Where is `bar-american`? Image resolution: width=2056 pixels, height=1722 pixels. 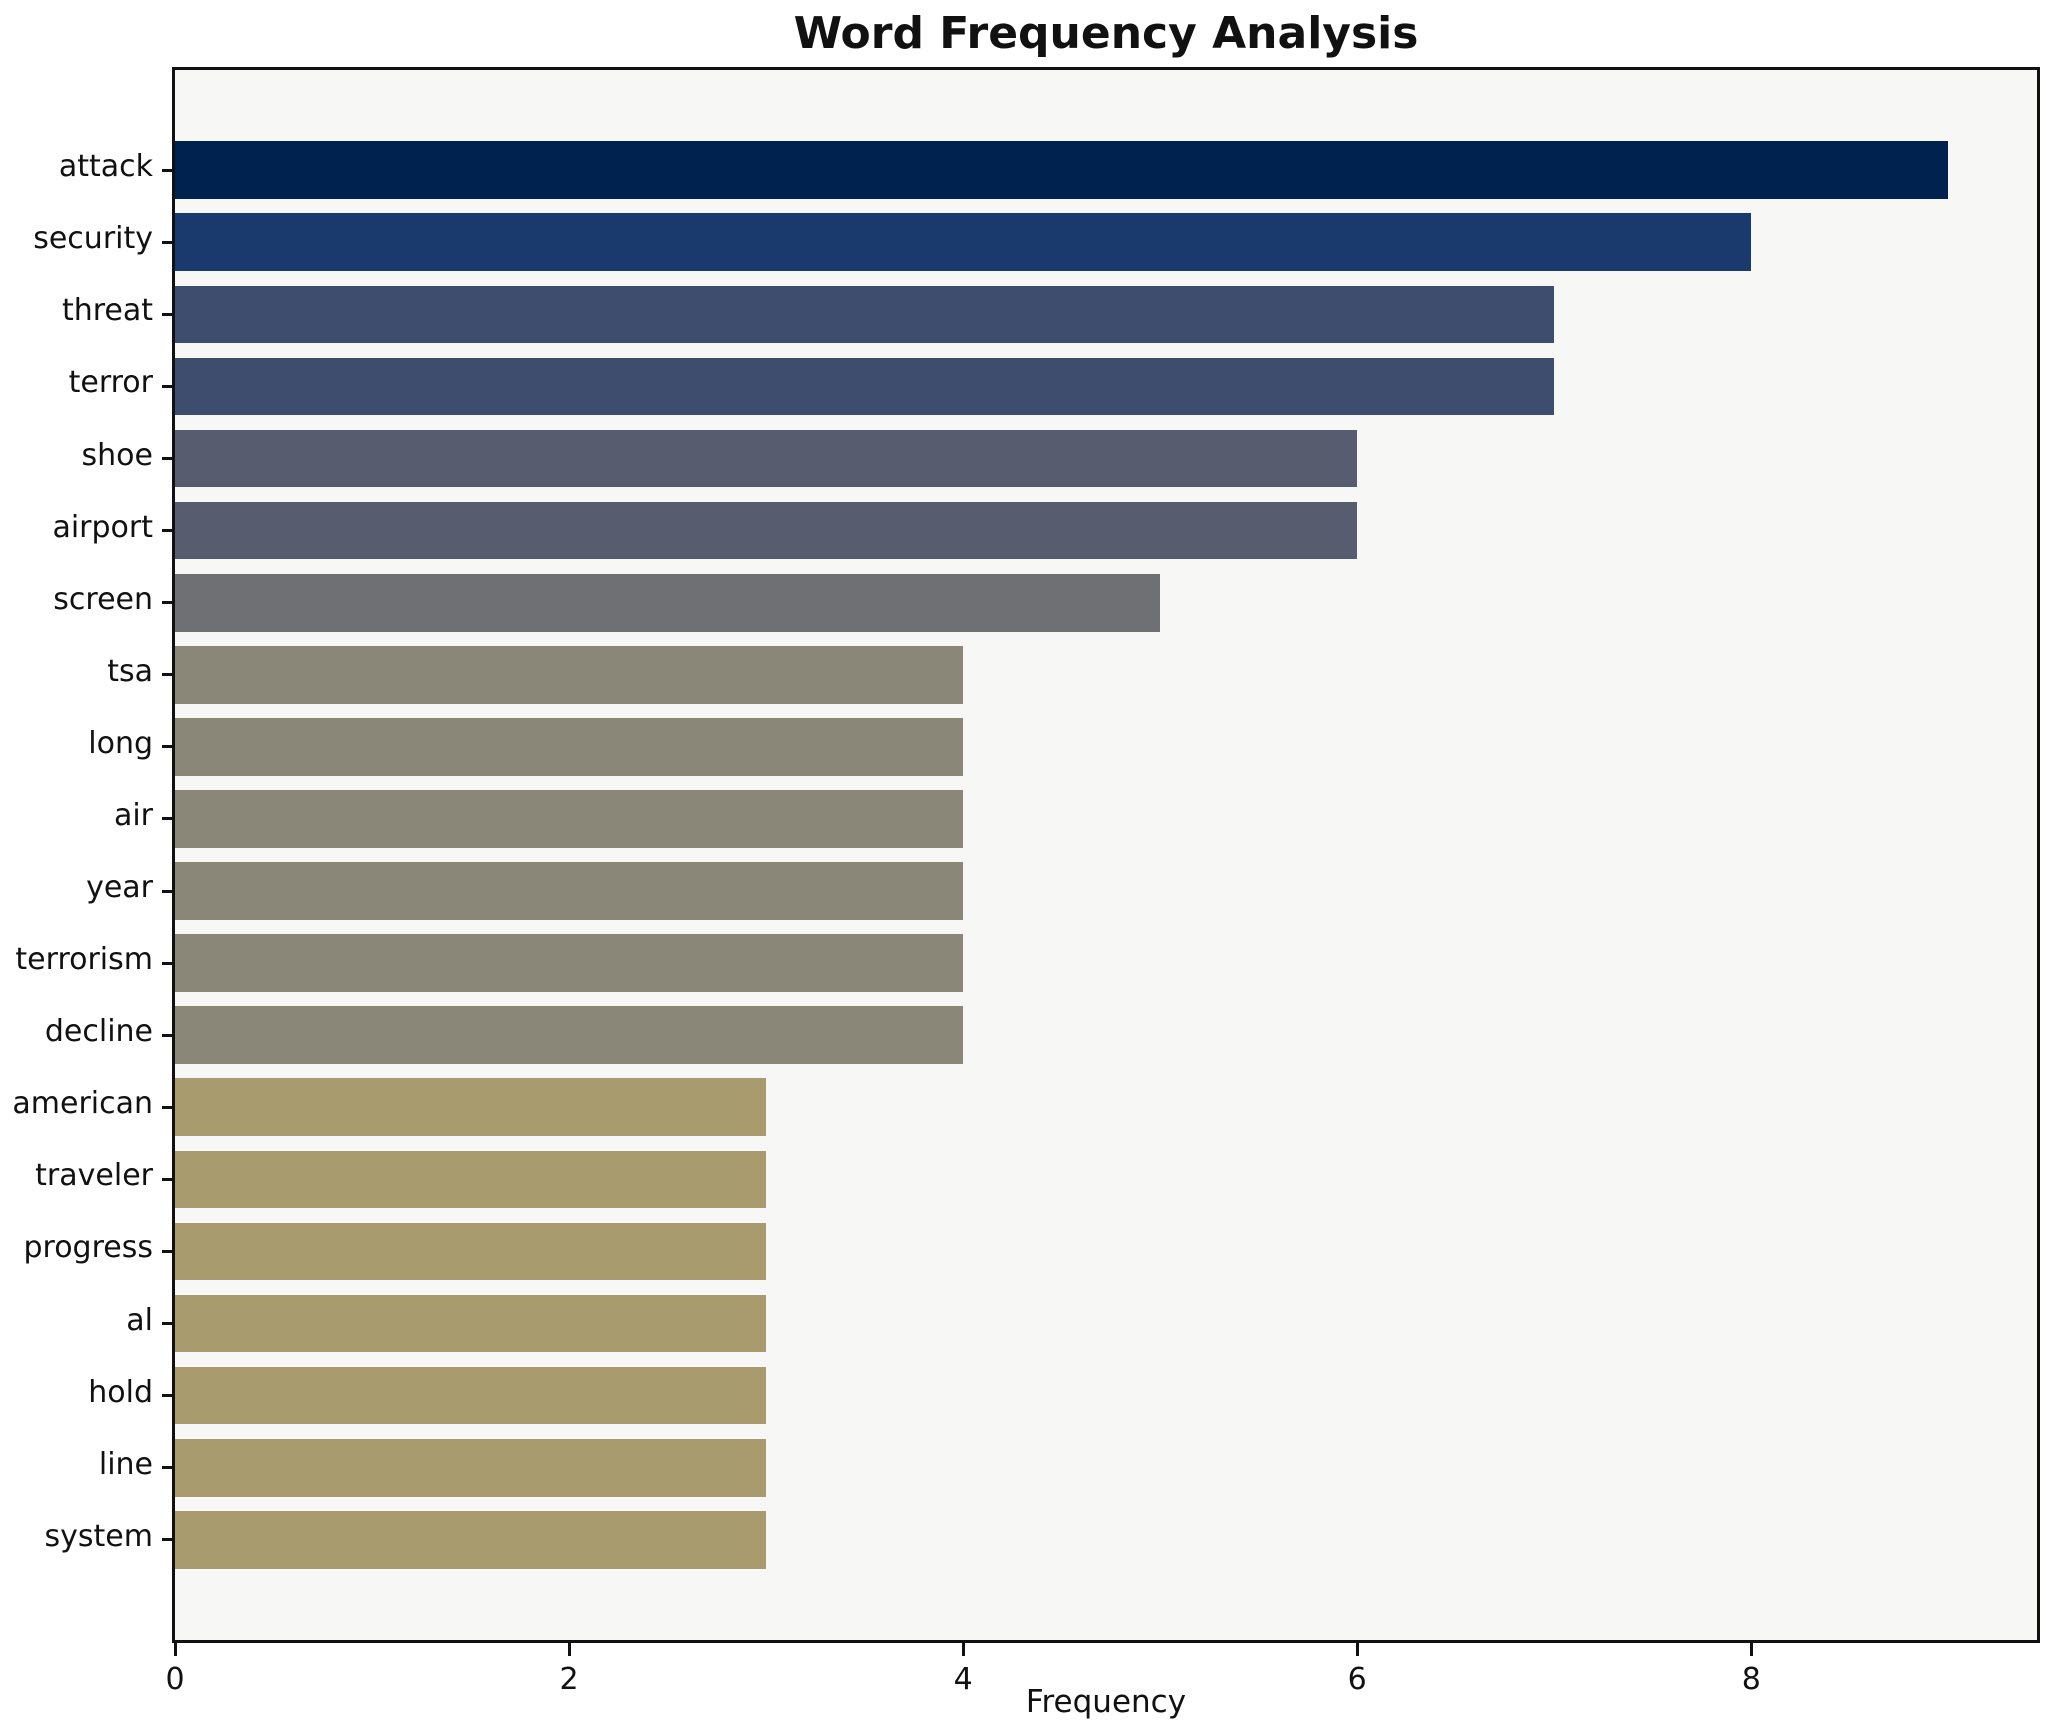
bar-american is located at coordinates (471, 1107).